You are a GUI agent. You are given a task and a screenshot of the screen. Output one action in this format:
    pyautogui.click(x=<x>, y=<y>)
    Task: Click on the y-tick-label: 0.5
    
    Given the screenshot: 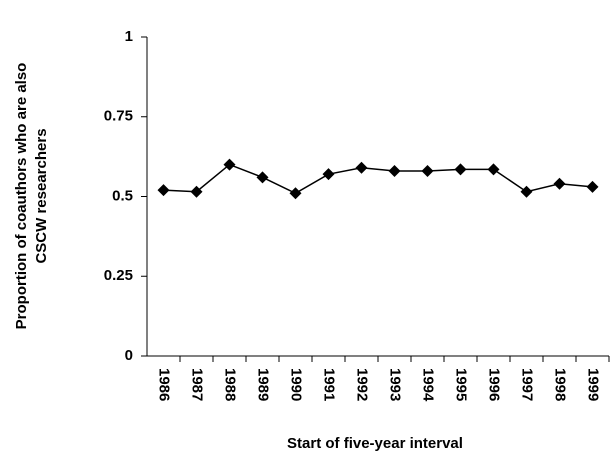 What is the action you would take?
    pyautogui.click(x=122, y=195)
    